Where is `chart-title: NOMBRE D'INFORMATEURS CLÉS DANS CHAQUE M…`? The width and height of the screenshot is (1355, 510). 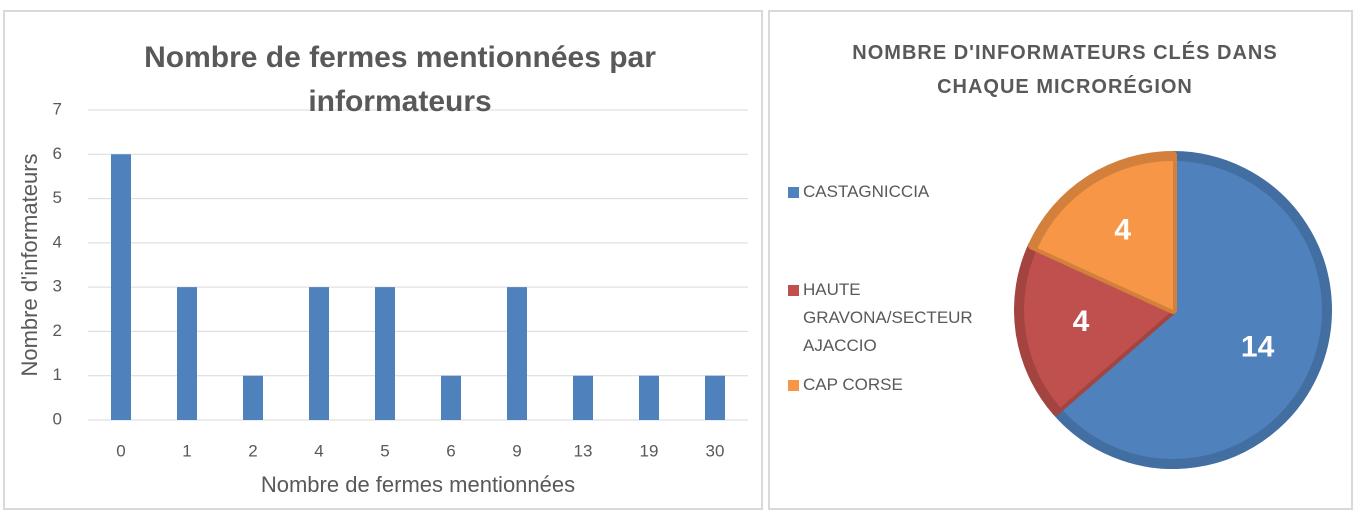 chart-title: NOMBRE D'INFORMATEURS CLÉS DANS CHAQUE M… is located at coordinates (1065, 70).